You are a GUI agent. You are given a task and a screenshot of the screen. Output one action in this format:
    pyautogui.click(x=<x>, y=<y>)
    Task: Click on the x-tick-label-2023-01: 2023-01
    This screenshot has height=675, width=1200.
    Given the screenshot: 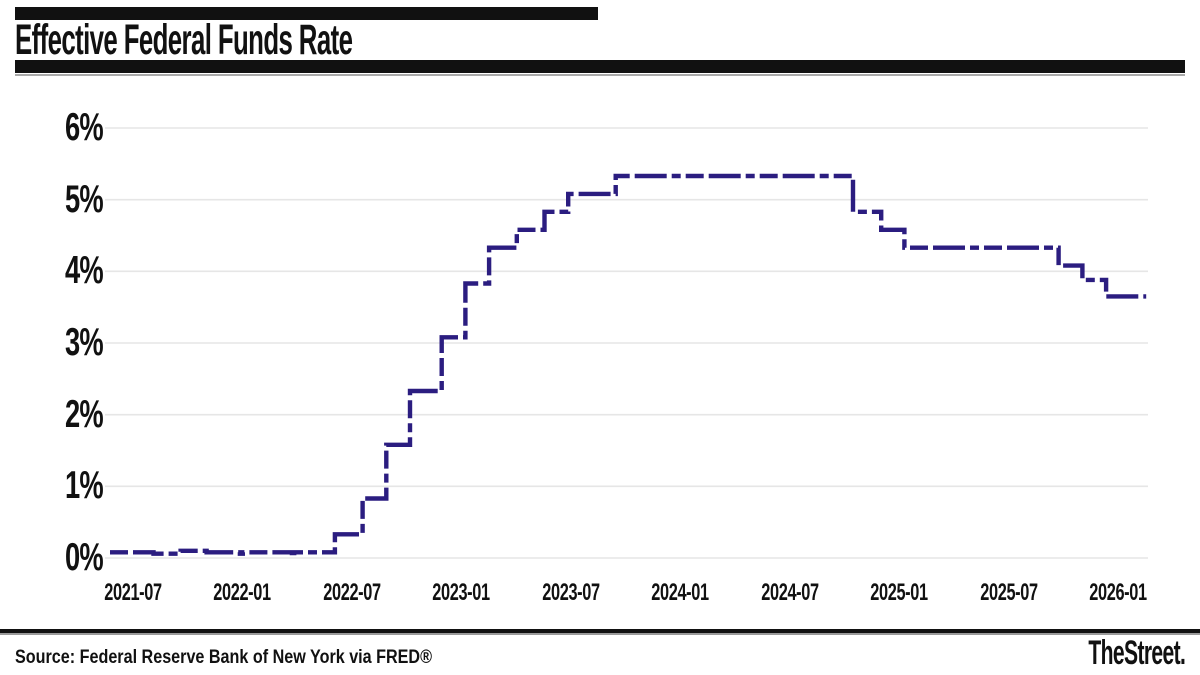 What is the action you would take?
    pyautogui.click(x=461, y=592)
    